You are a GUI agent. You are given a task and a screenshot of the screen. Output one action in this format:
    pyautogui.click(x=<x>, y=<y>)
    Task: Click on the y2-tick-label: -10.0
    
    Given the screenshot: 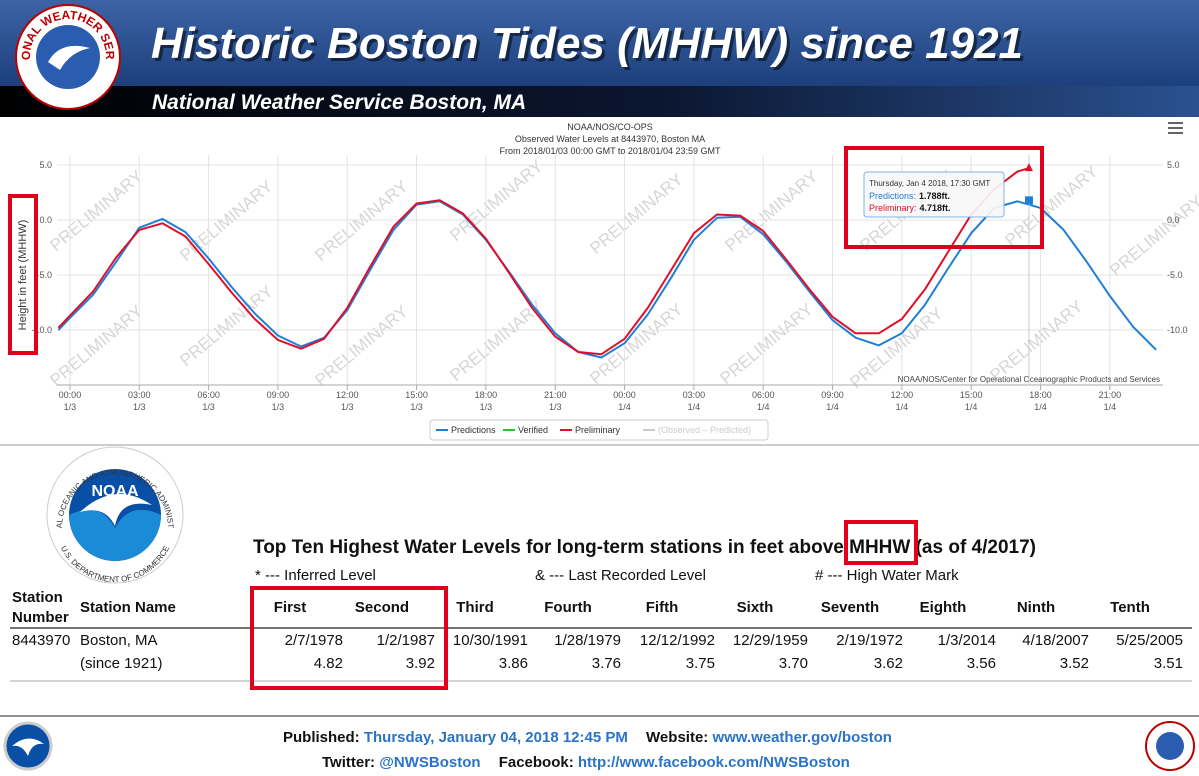 What is the action you would take?
    pyautogui.click(x=1177, y=330)
    